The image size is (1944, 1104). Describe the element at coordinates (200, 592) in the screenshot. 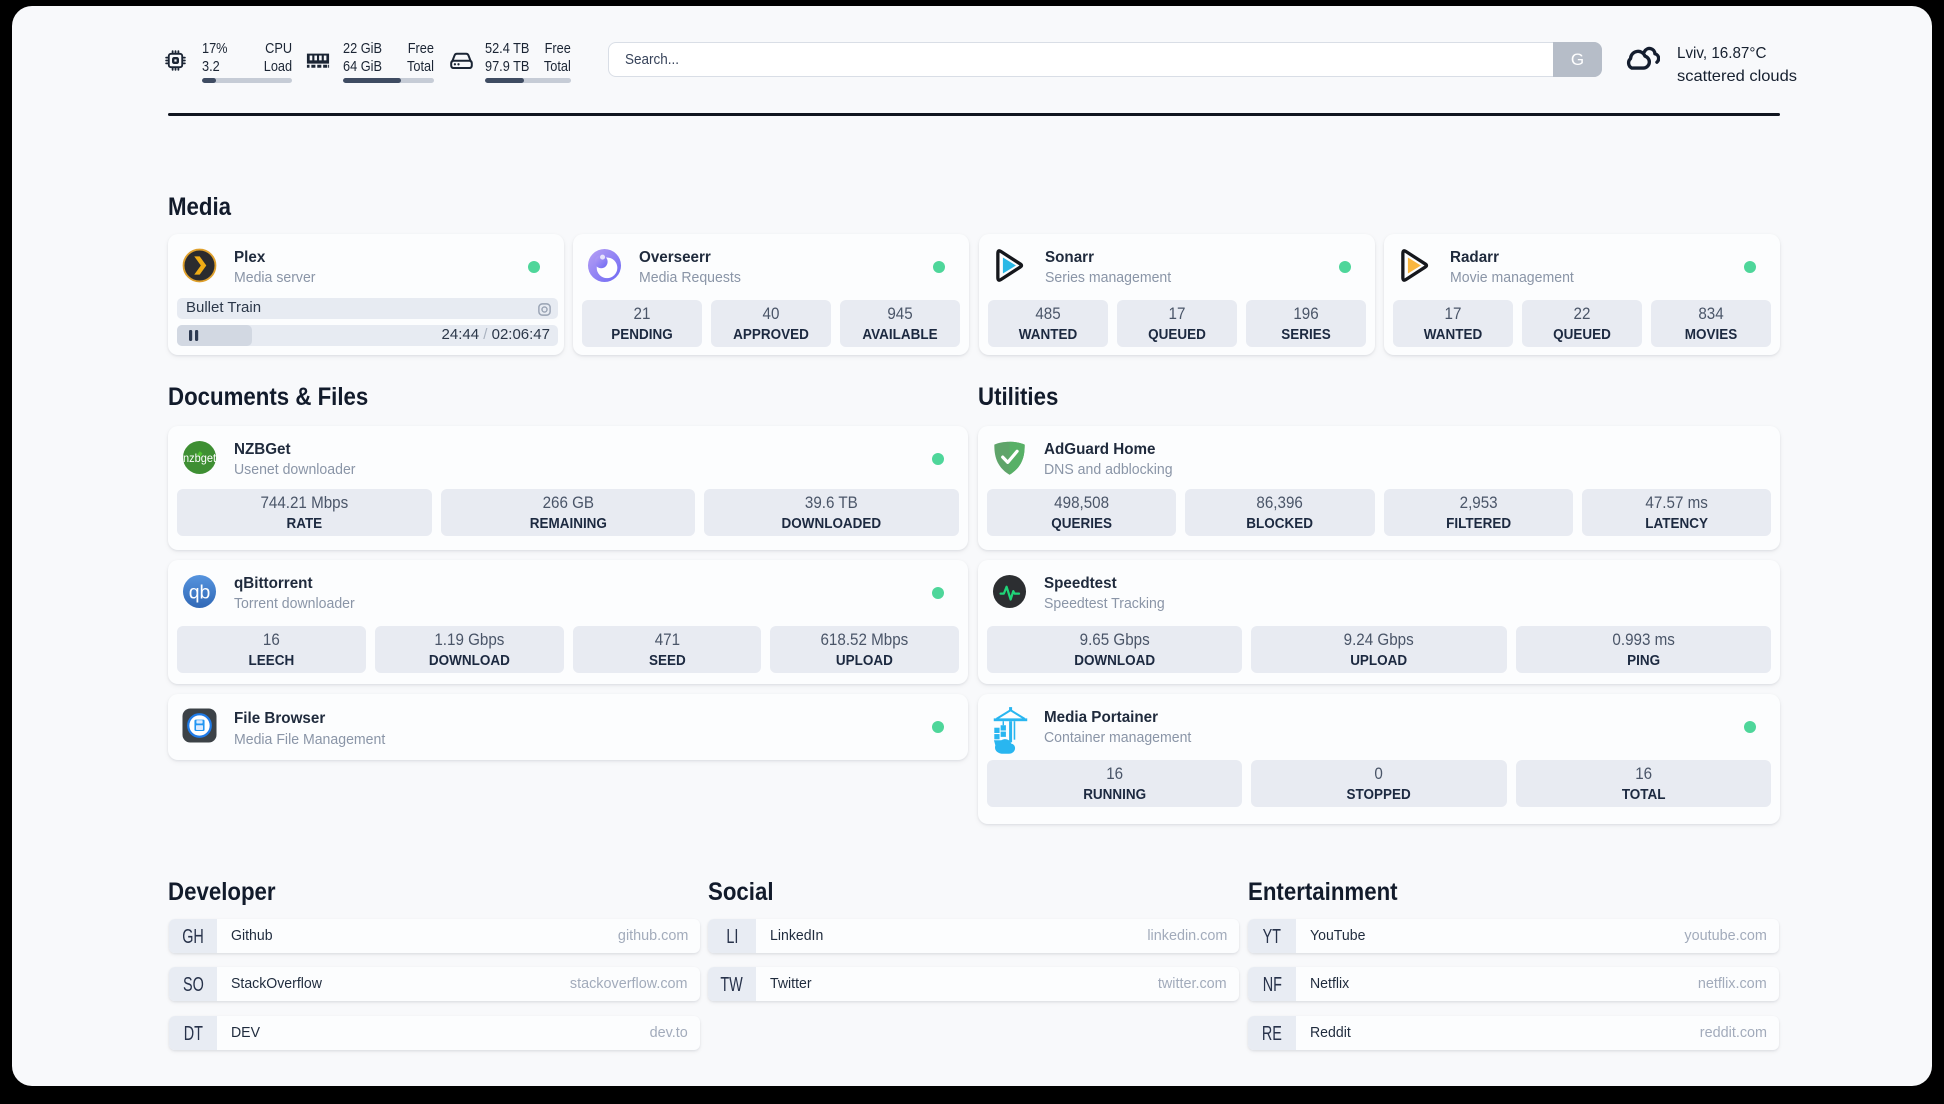

I see `svg-text: qb` at that location.